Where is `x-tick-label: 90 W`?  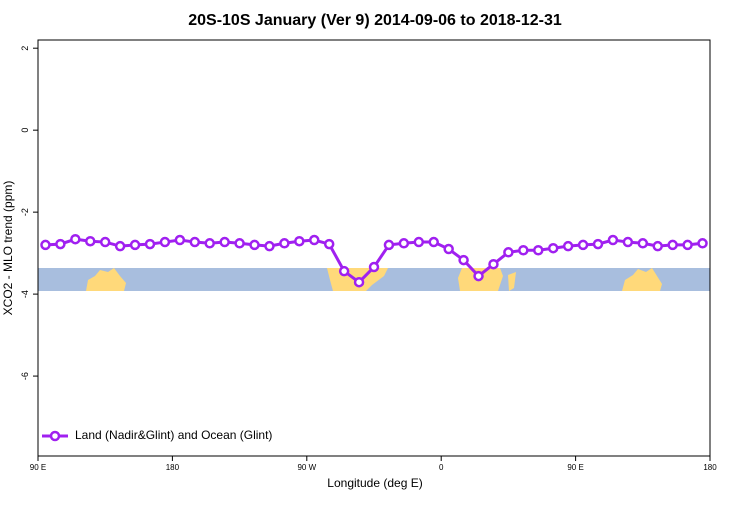 x-tick-label: 90 W is located at coordinates (306, 467).